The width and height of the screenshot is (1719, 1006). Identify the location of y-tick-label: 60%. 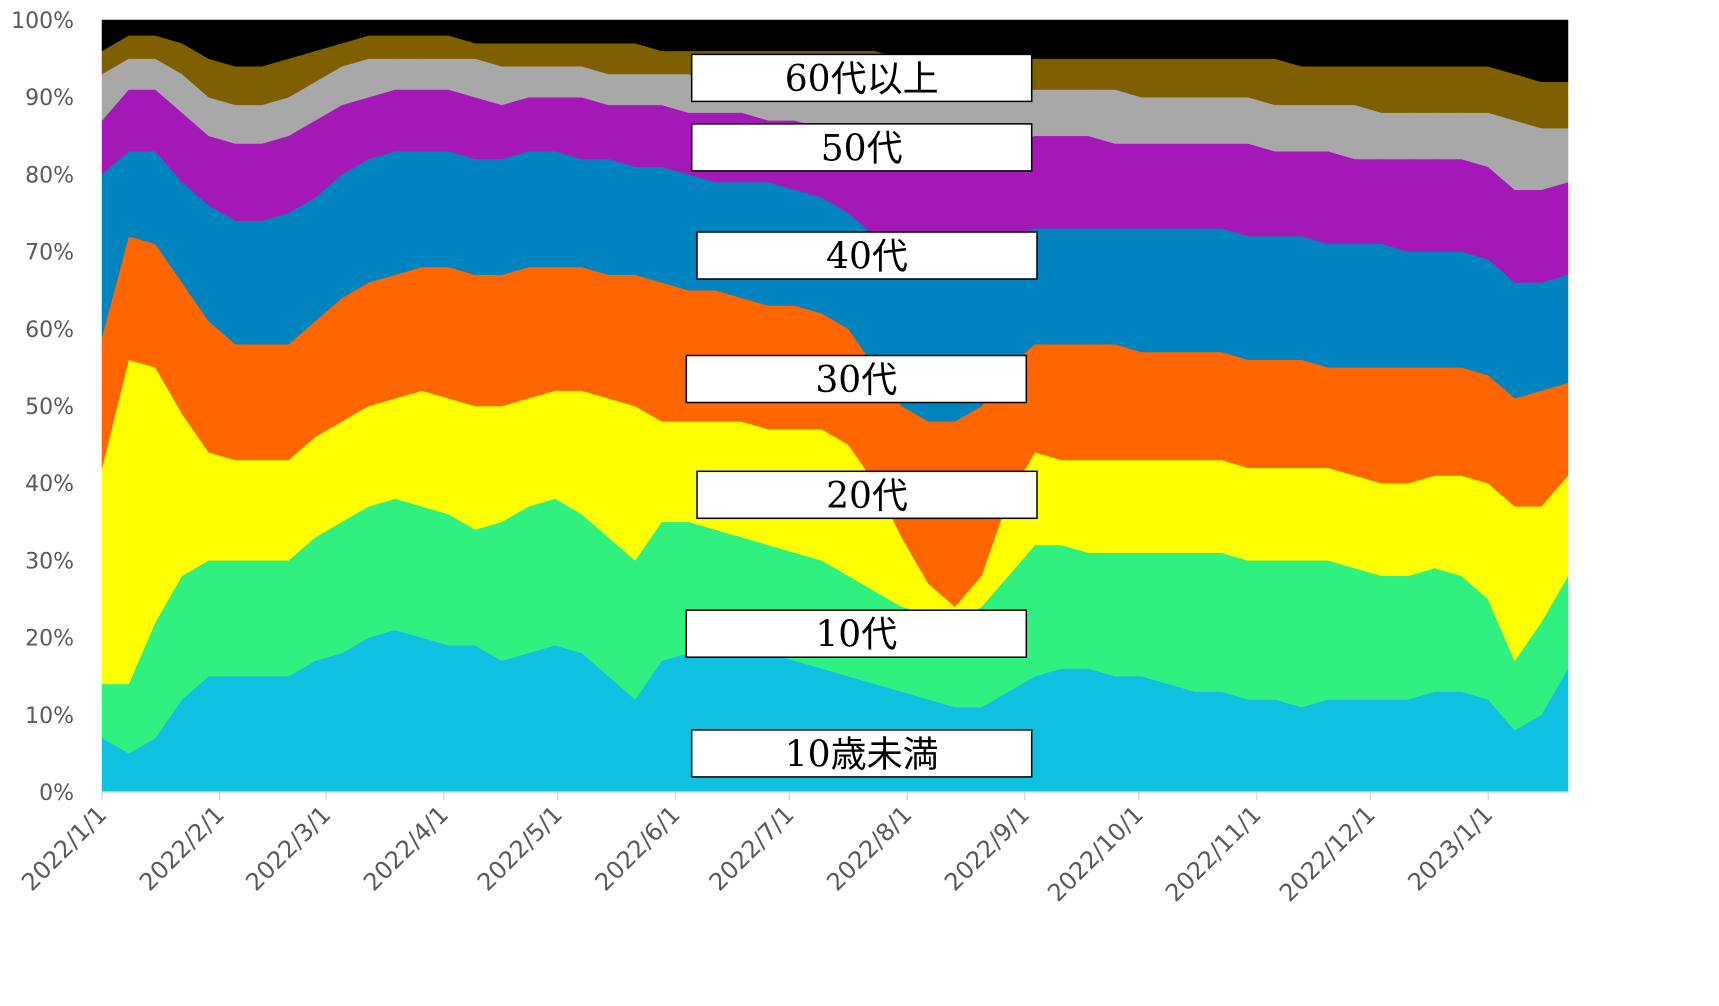
(49, 330).